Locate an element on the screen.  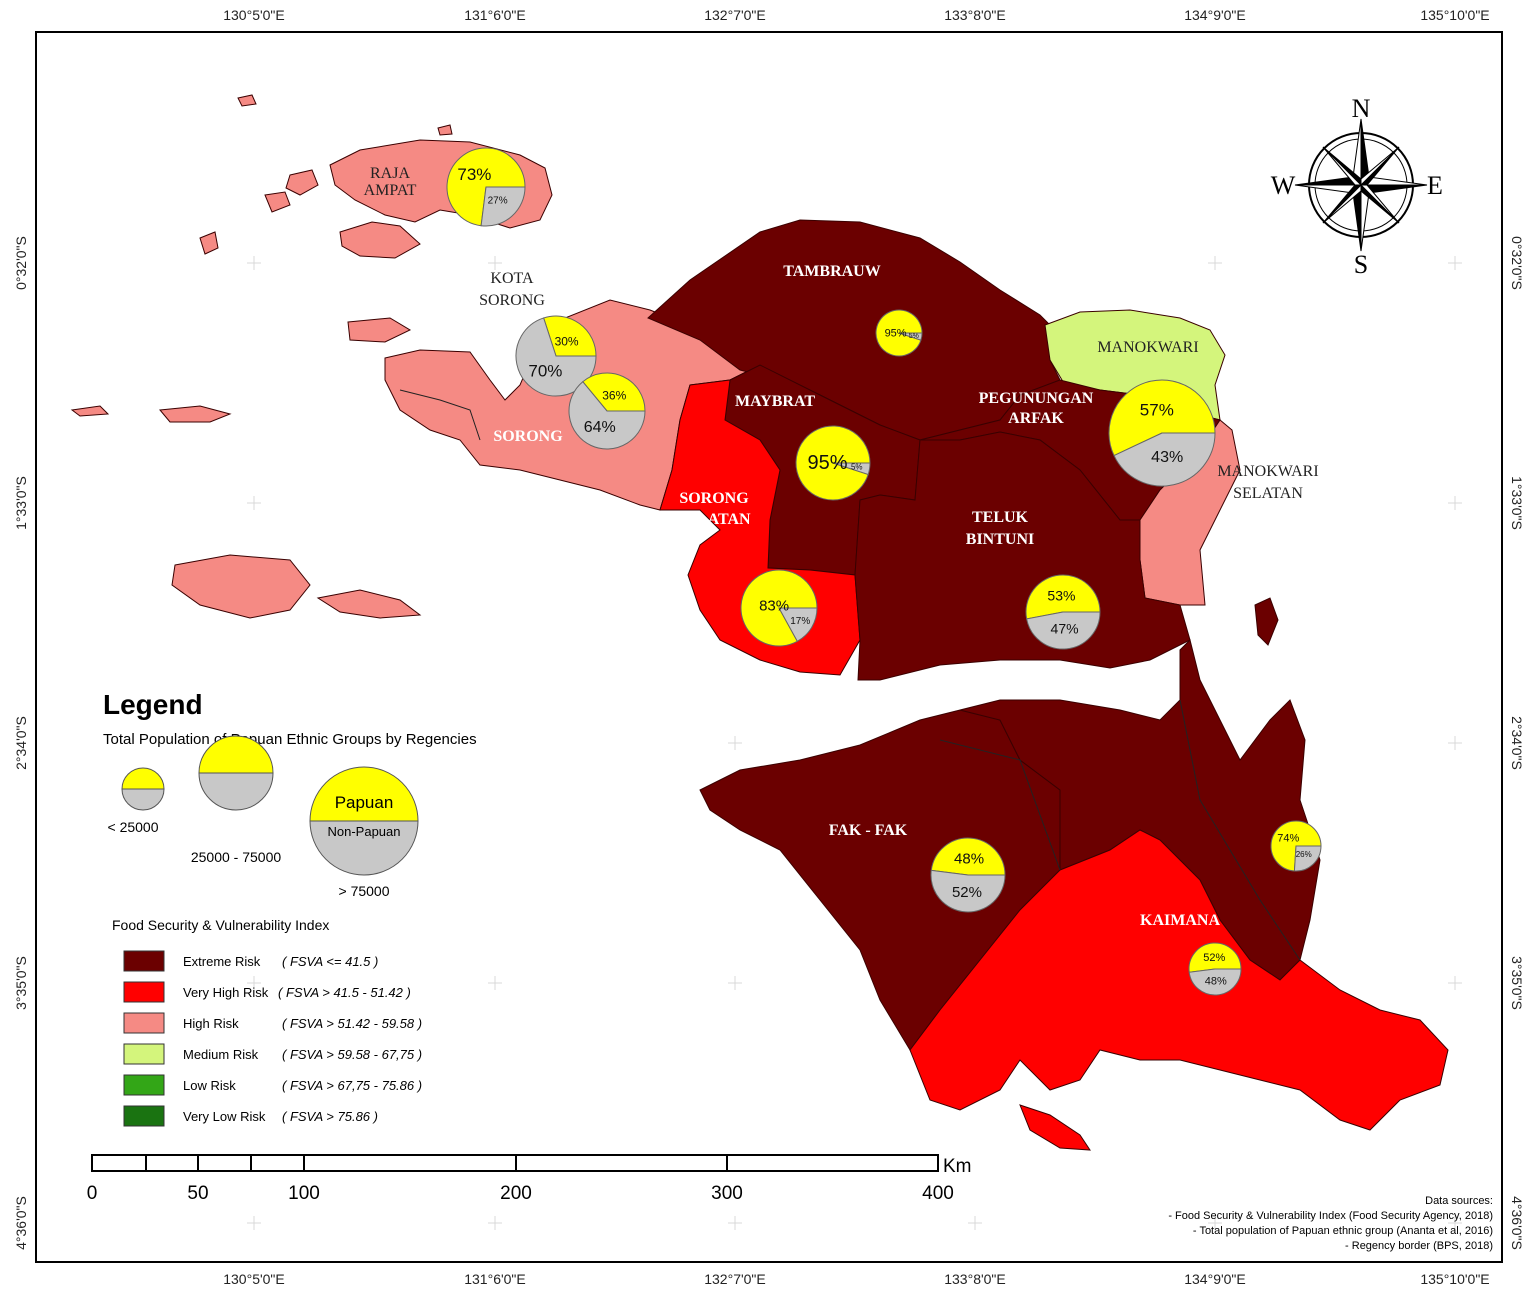
pie-label-non-papuan: 47% is located at coordinates (1065, 628).